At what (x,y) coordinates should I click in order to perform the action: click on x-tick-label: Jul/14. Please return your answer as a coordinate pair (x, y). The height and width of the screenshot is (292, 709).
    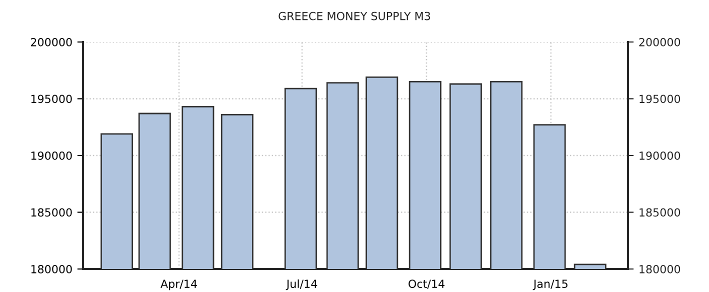
    Looking at the image, I should click on (302, 284).